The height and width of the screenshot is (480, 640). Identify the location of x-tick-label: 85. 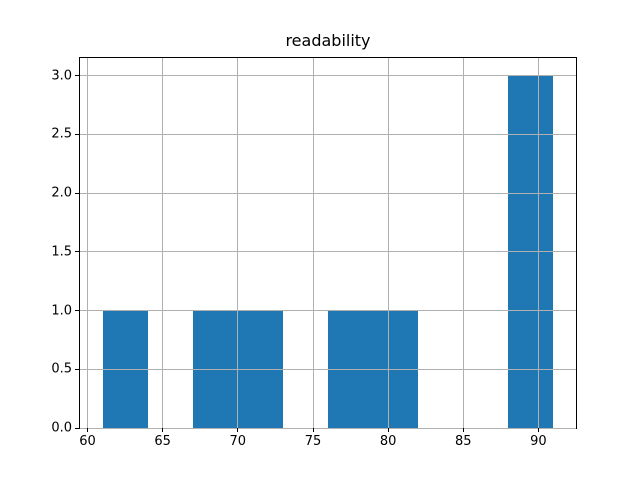
(463, 441).